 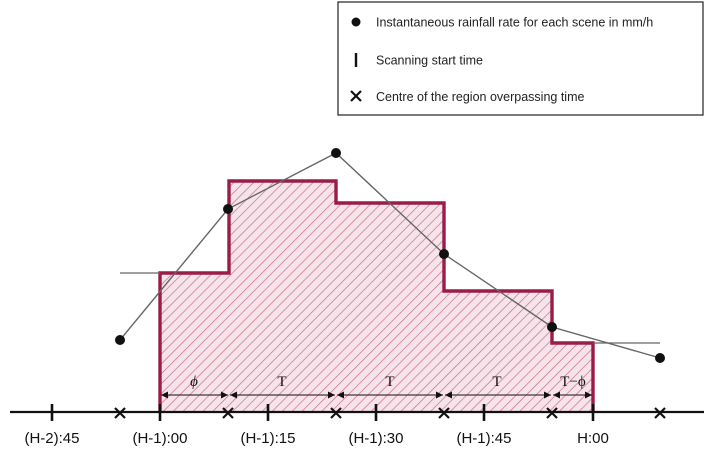 What do you see at coordinates (573, 382) in the screenshot?
I see `interval-label-t-minus-phi: T−ϕ` at bounding box center [573, 382].